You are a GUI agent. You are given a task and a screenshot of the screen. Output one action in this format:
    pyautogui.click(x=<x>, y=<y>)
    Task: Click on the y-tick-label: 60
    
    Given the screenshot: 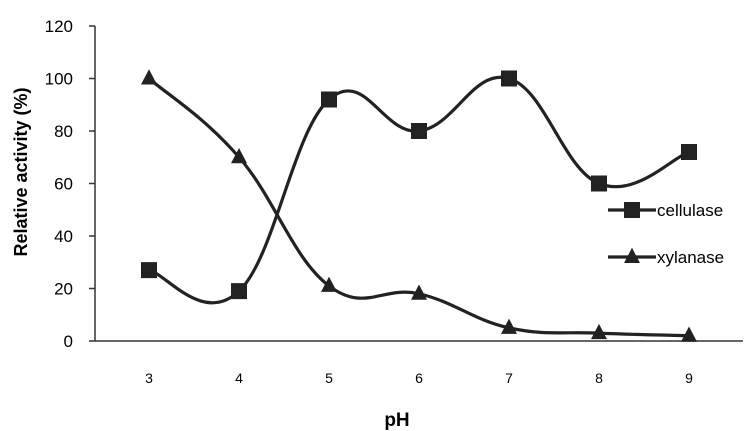 What is the action you would take?
    pyautogui.click(x=63, y=184)
    